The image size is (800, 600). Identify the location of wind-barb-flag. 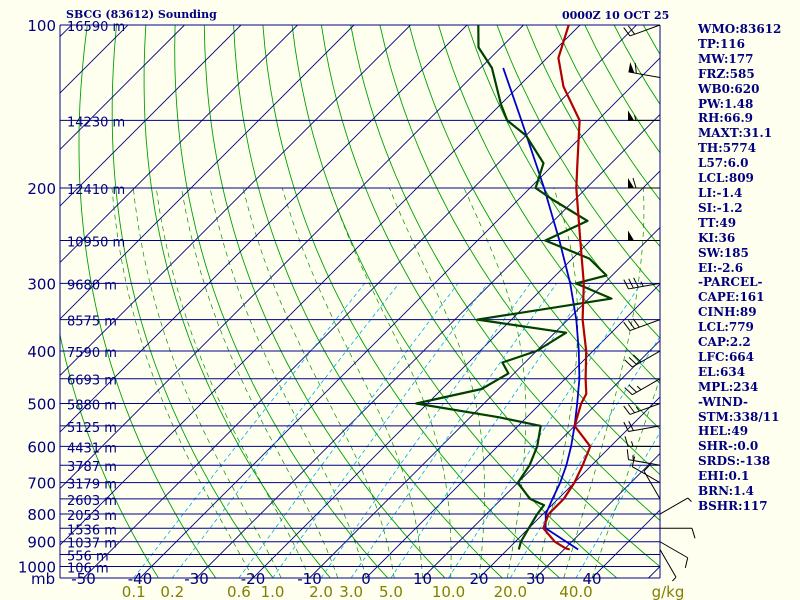
(631, 115).